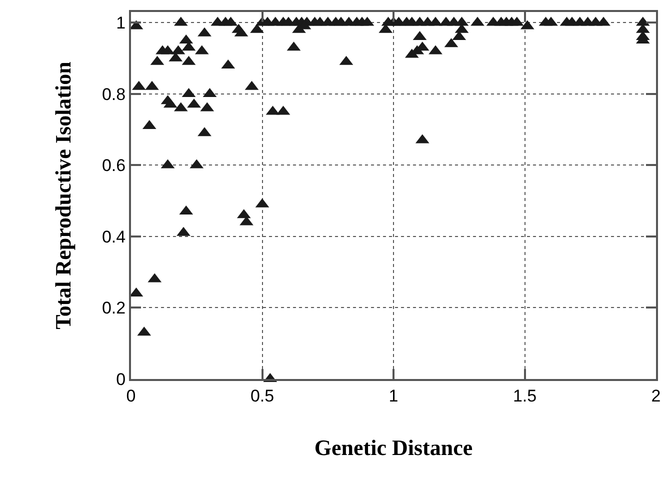  Describe the element at coordinates (121, 23) in the screenshot. I see `y-tick-label: 1` at that location.